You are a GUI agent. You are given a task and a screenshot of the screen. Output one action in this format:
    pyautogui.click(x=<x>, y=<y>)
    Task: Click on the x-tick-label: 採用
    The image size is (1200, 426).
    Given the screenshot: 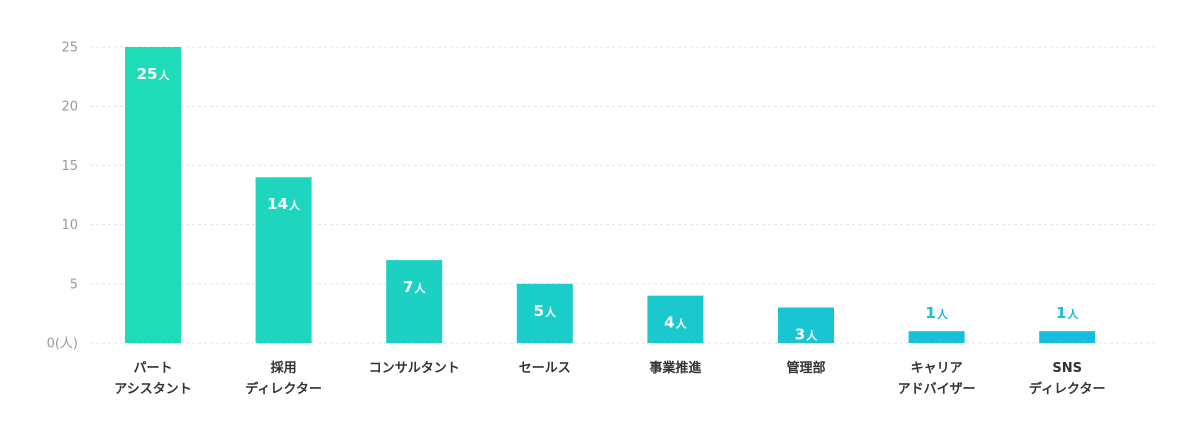 What is the action you would take?
    pyautogui.click(x=284, y=368)
    